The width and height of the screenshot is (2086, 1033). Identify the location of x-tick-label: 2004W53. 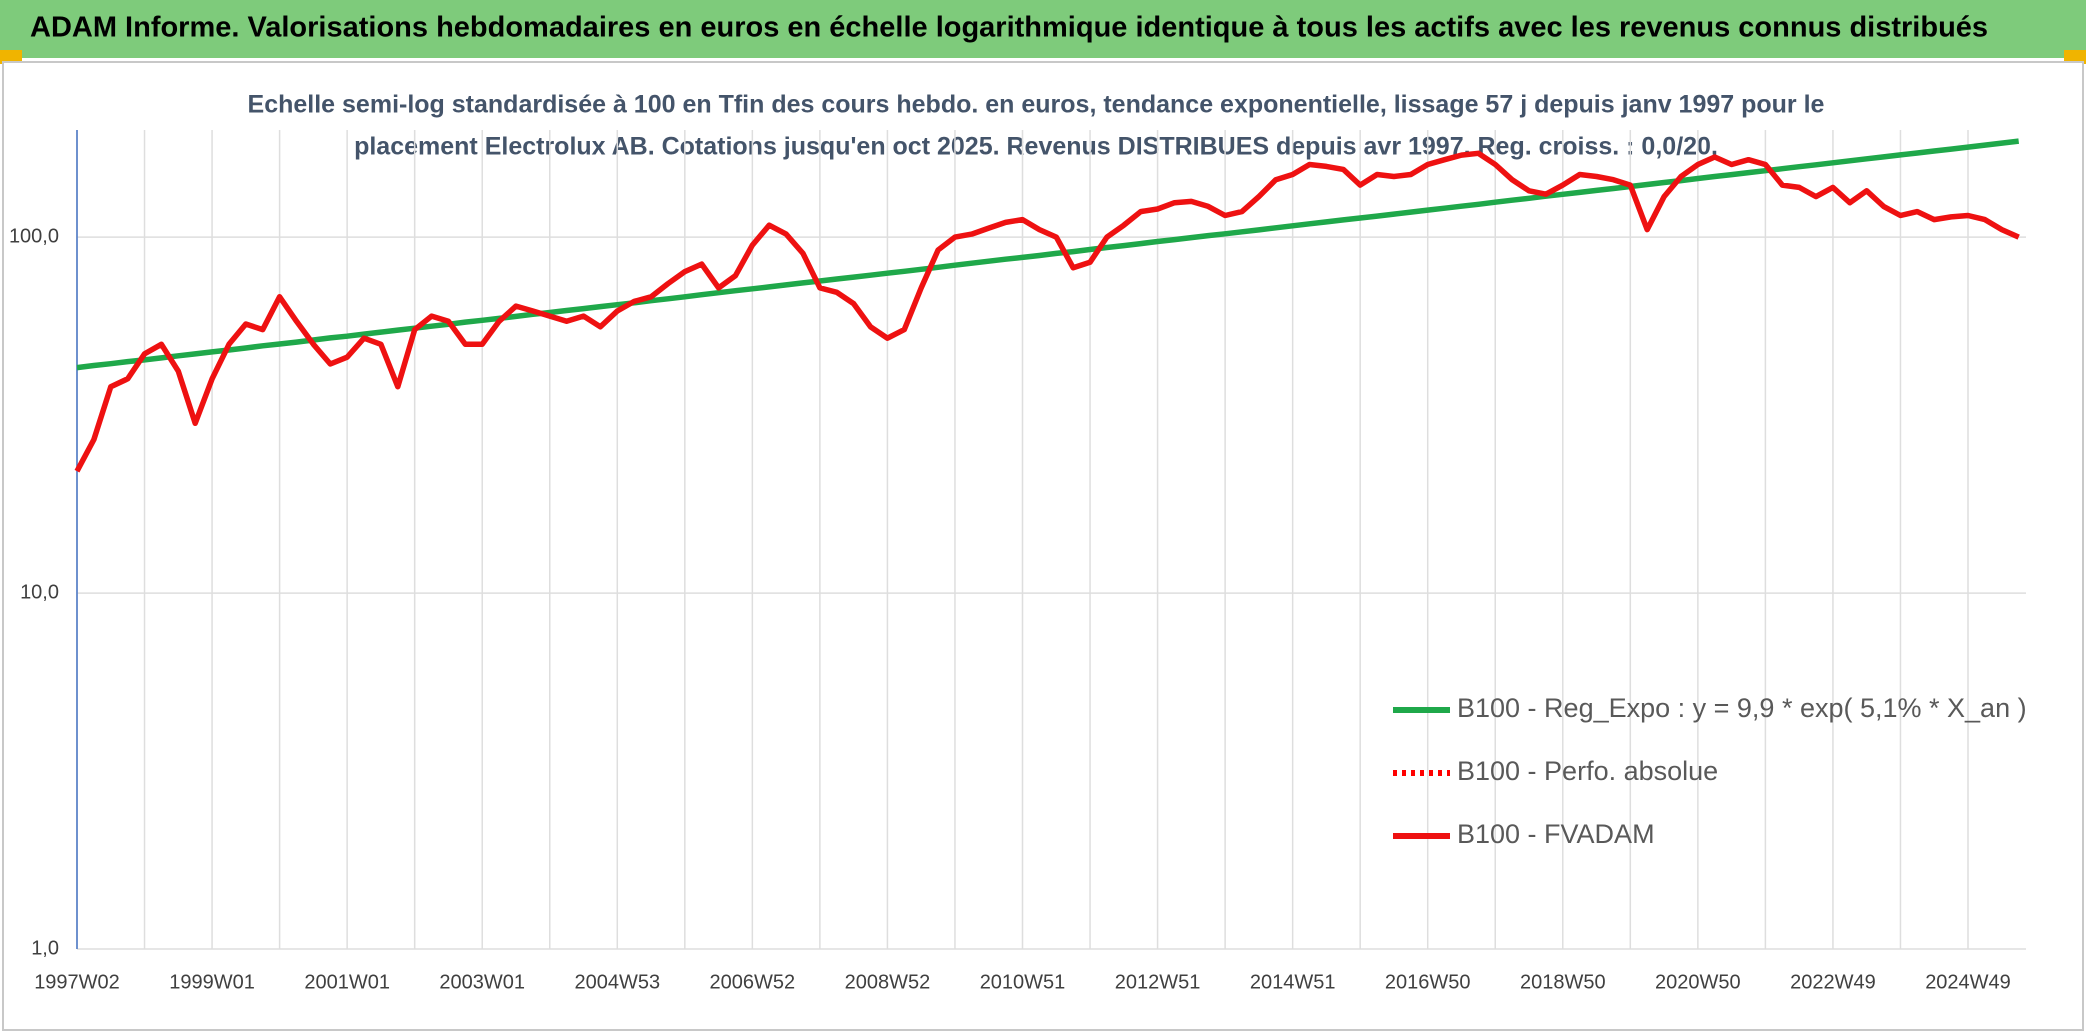
(617, 982).